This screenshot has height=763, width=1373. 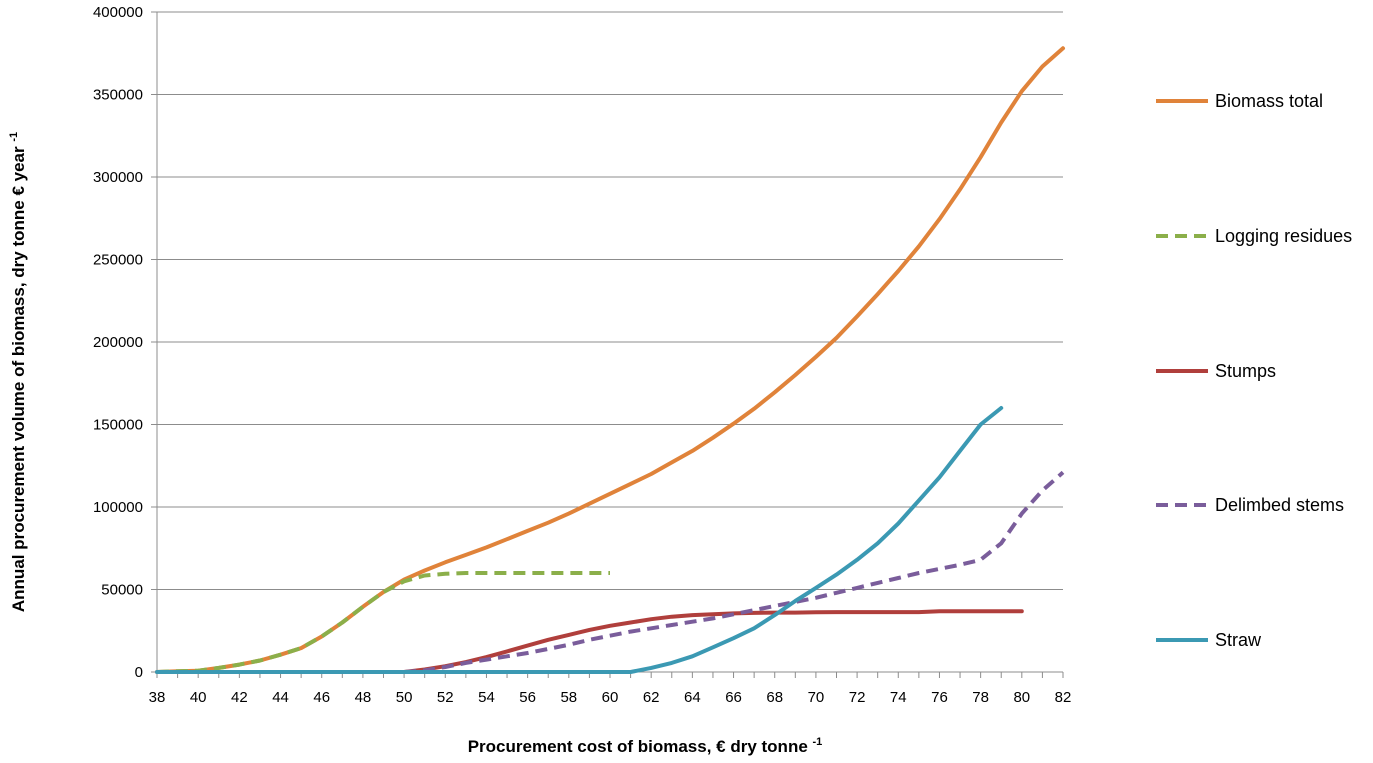 I want to click on y-tick-label-50000: 50000, so click(x=122, y=590).